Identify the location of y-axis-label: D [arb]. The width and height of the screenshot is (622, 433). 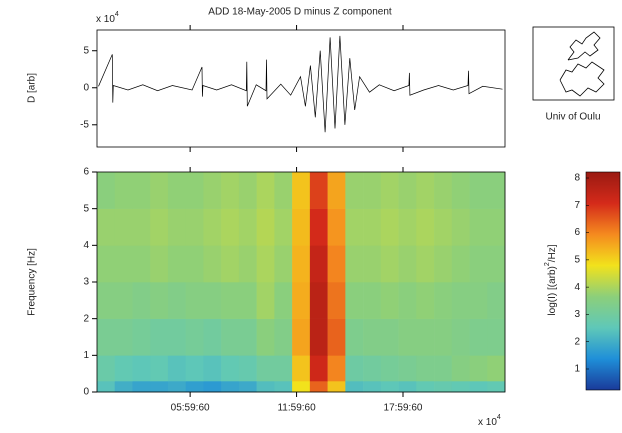
(32, 88).